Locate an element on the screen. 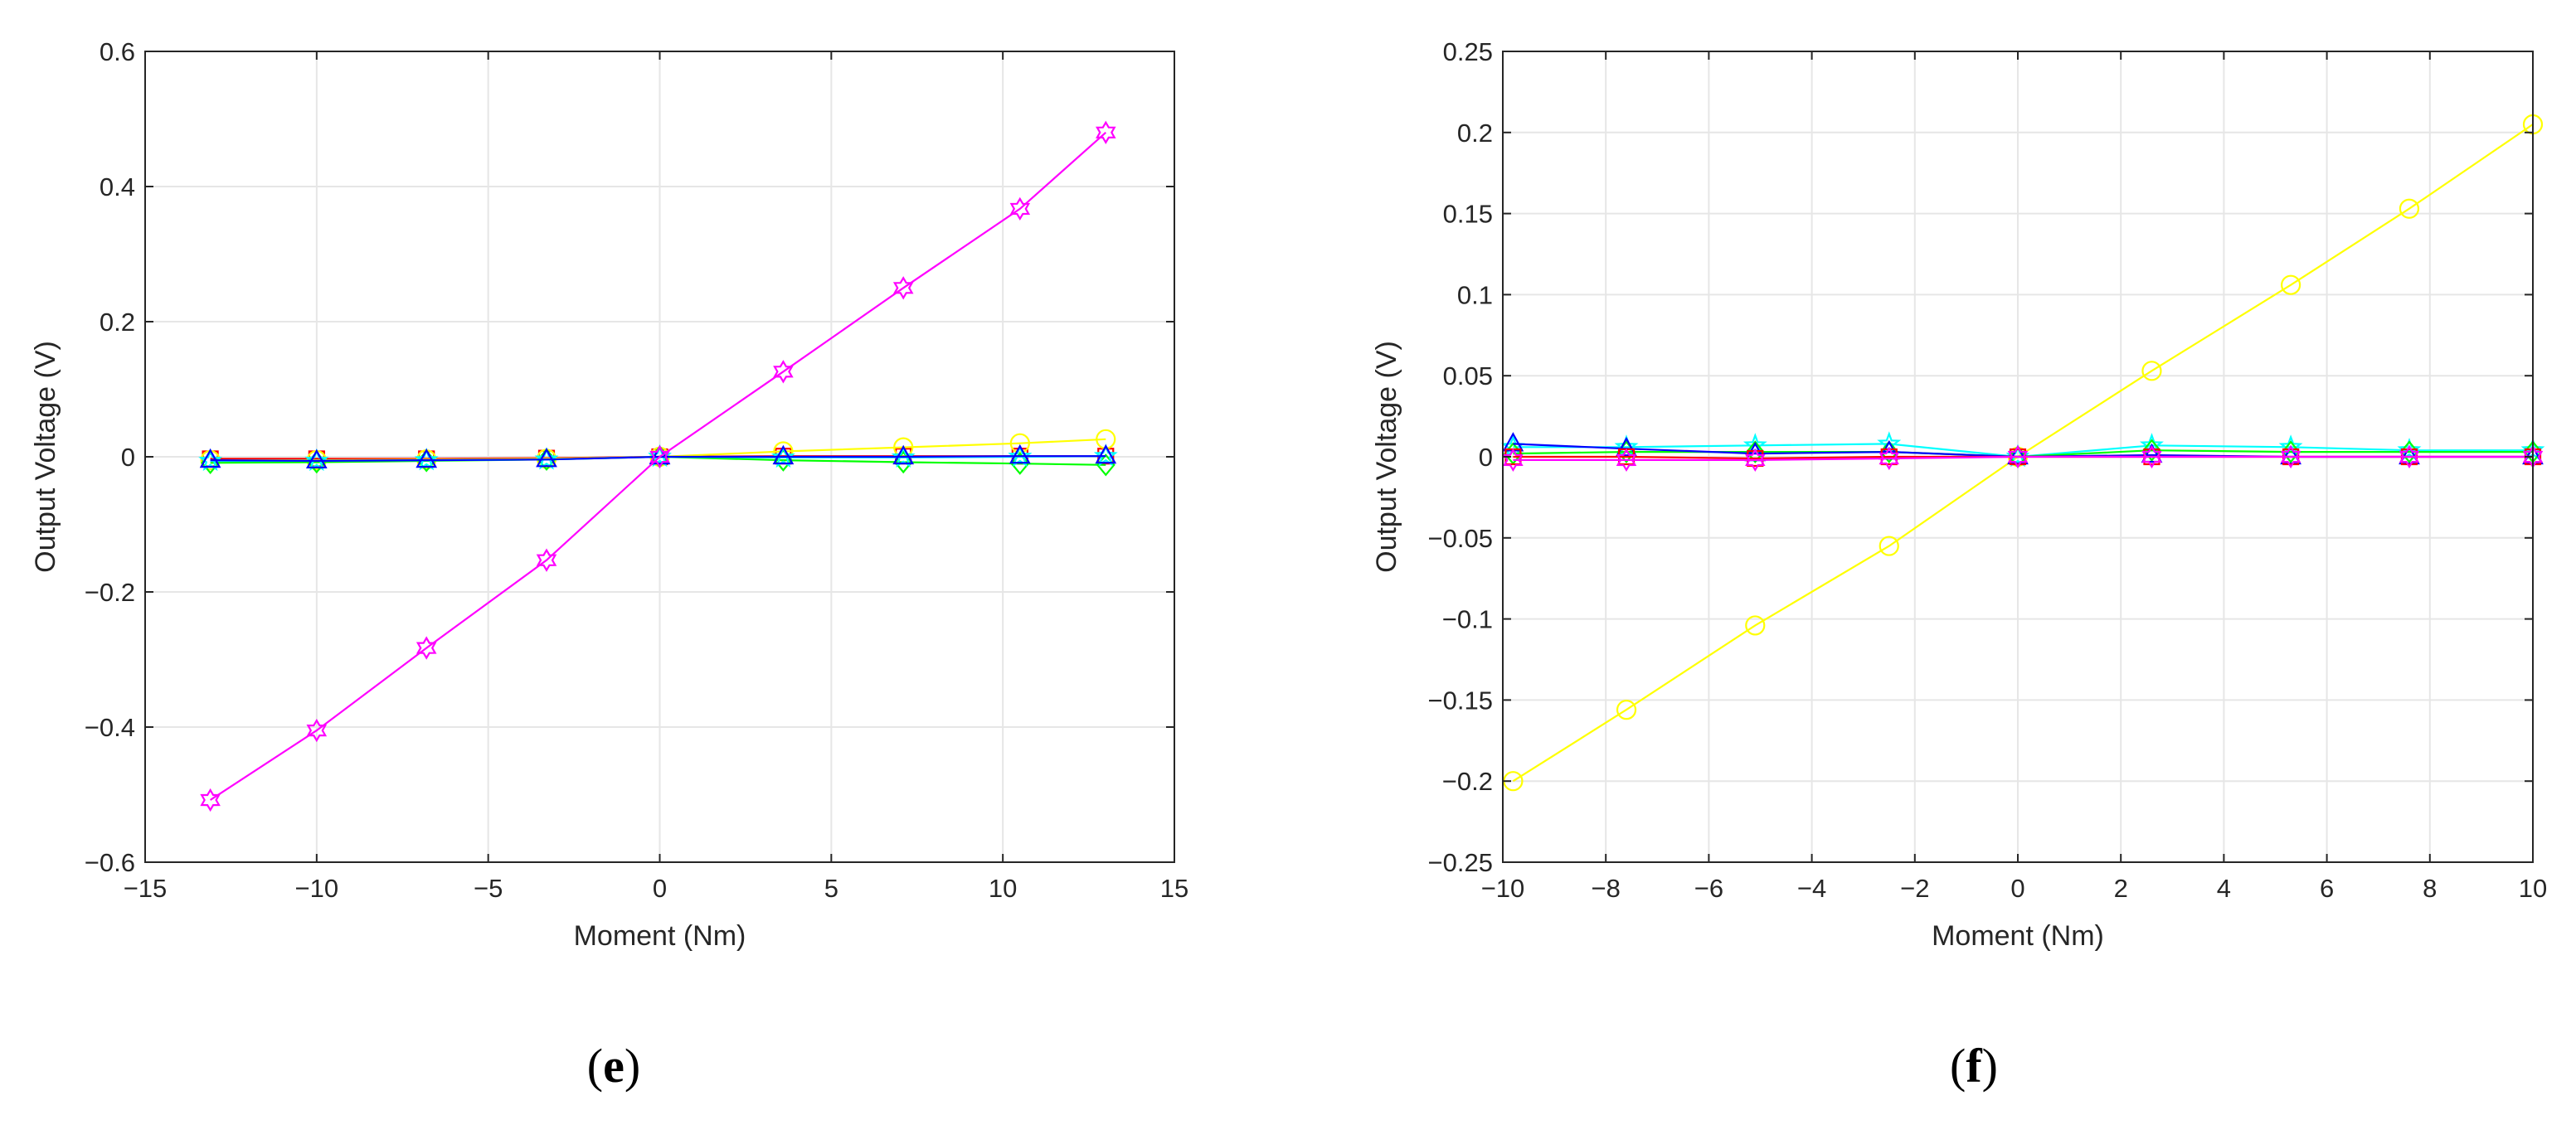  series-hexagram is located at coordinates (2024, 458).